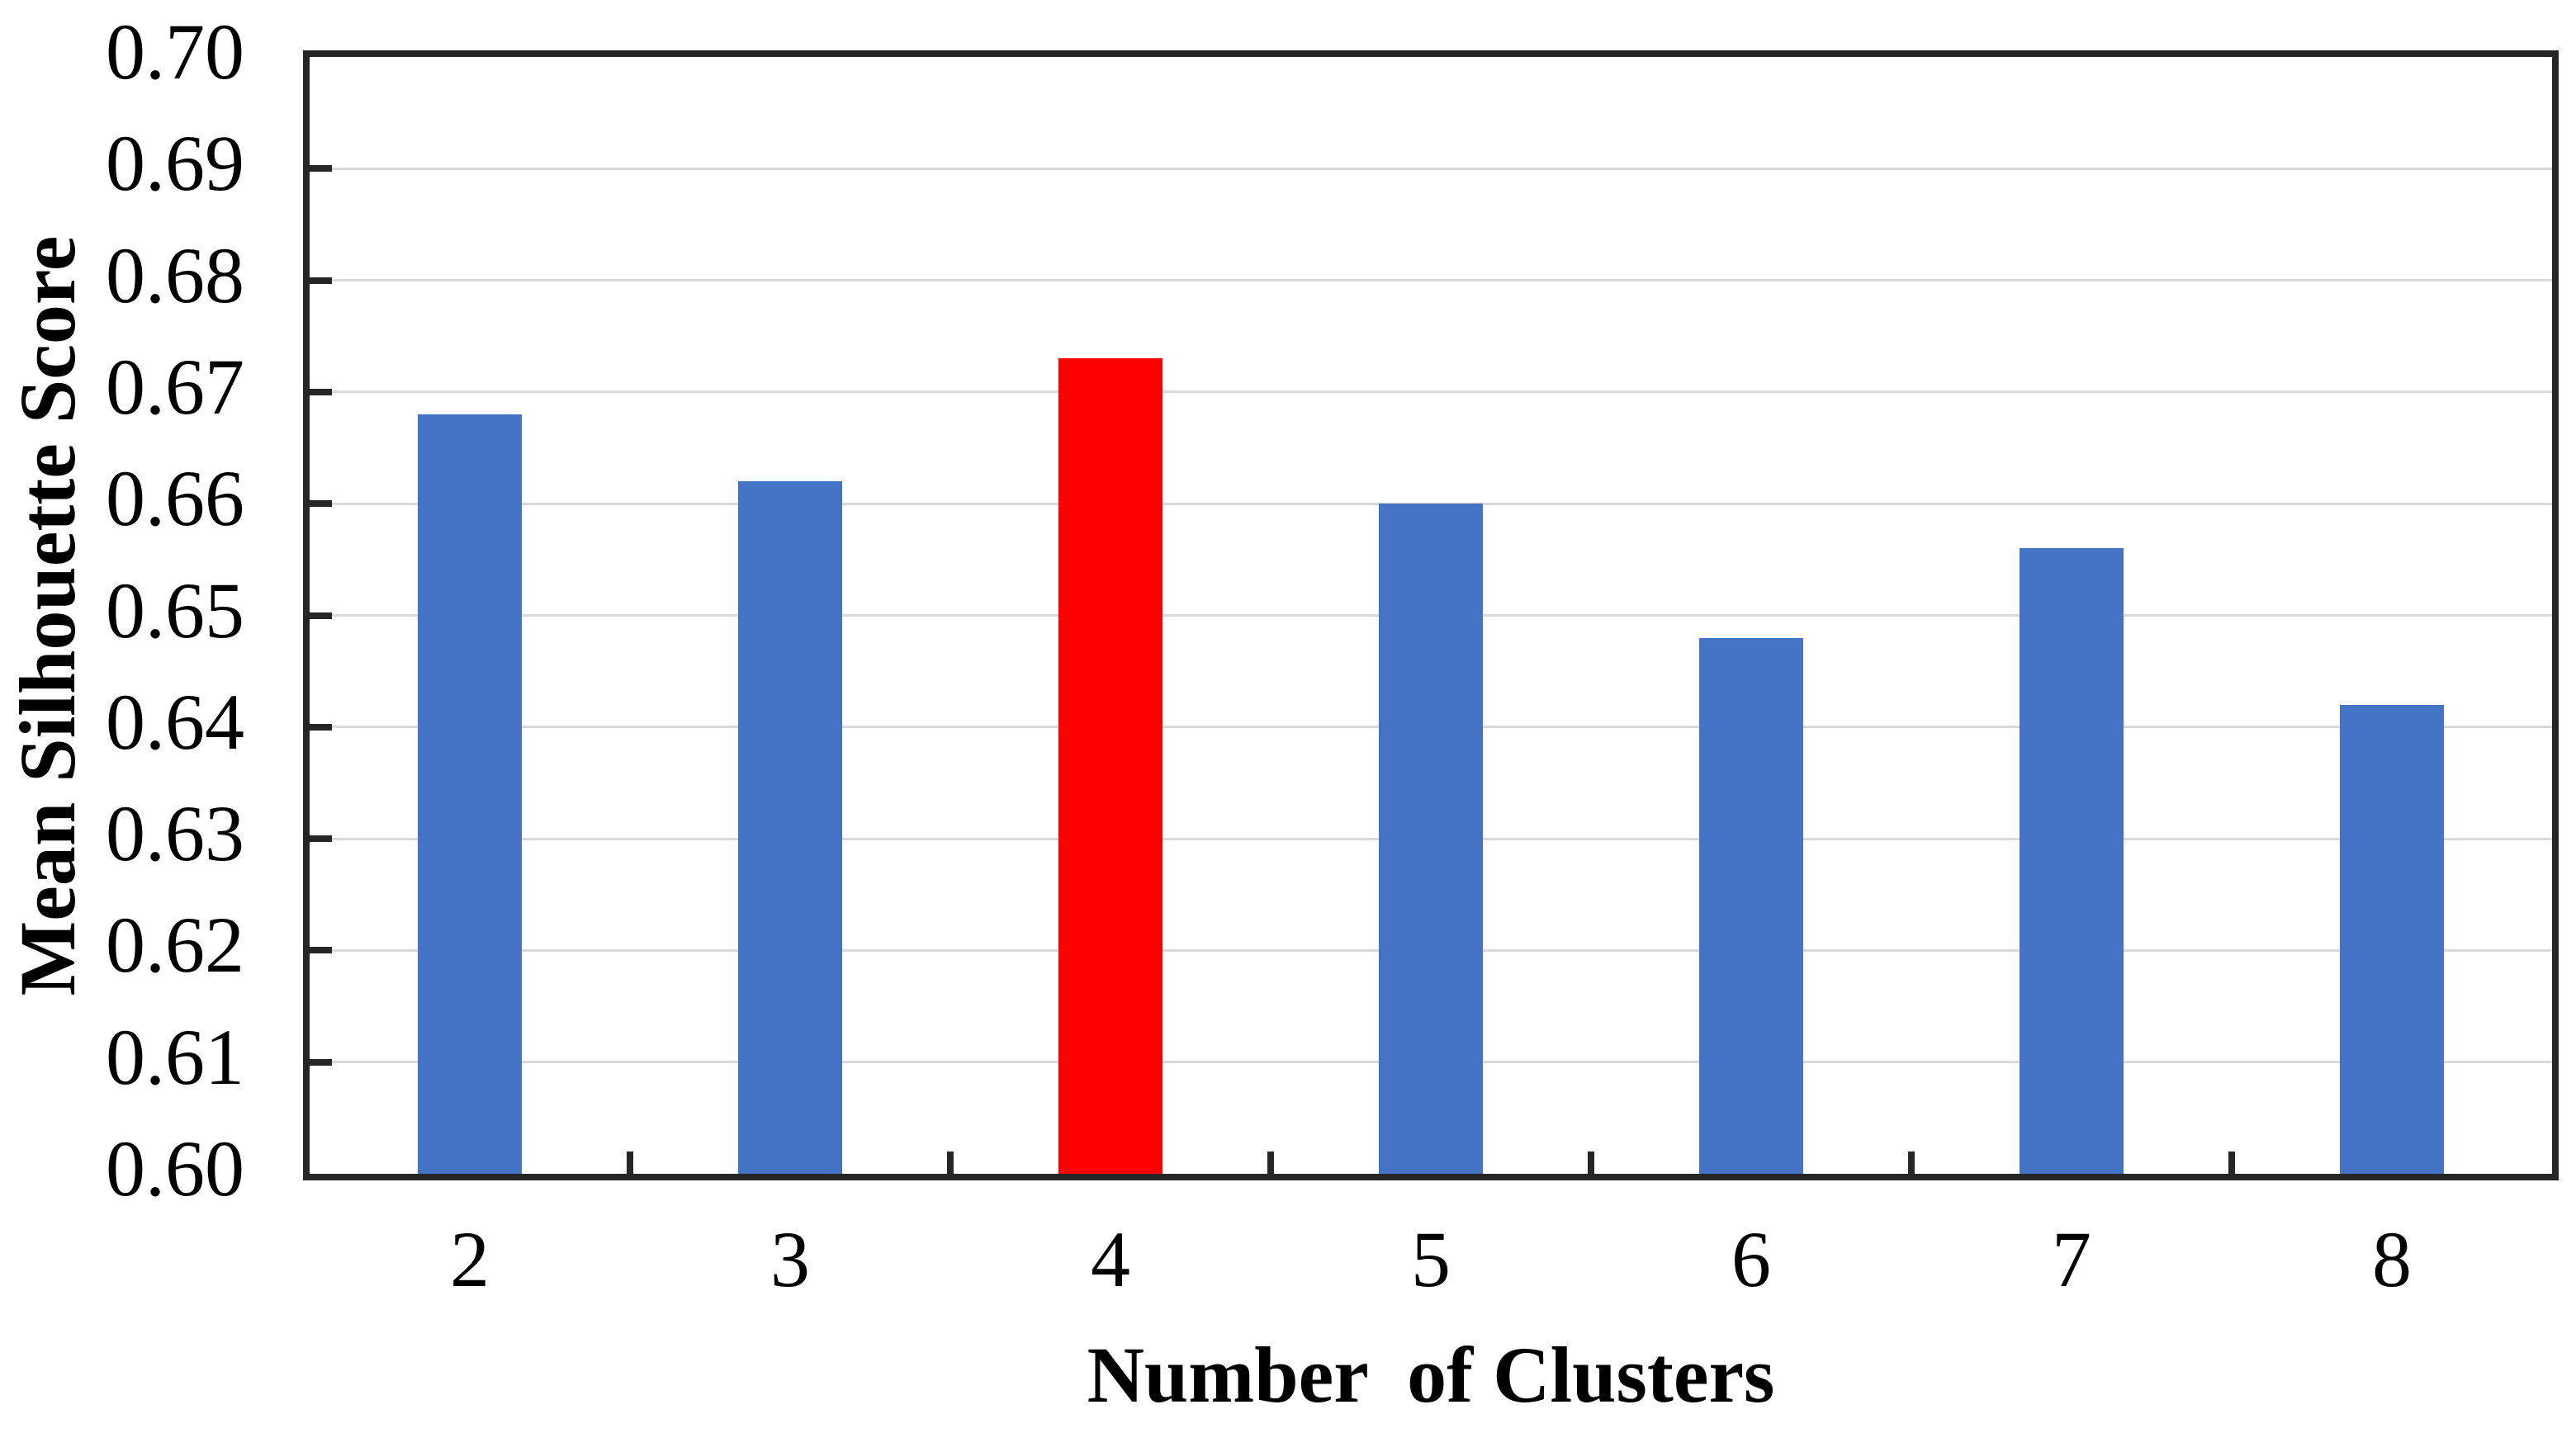  I want to click on gridline-0.69, so click(1431, 168).